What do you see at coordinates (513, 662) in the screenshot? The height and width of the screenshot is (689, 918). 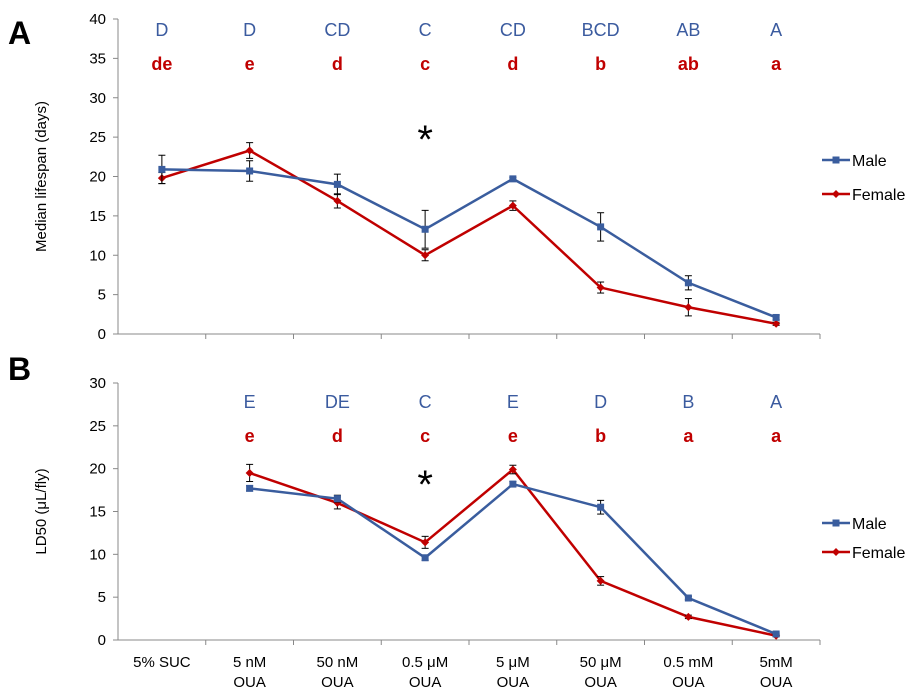 I see `x-label-line1: 5 μM` at bounding box center [513, 662].